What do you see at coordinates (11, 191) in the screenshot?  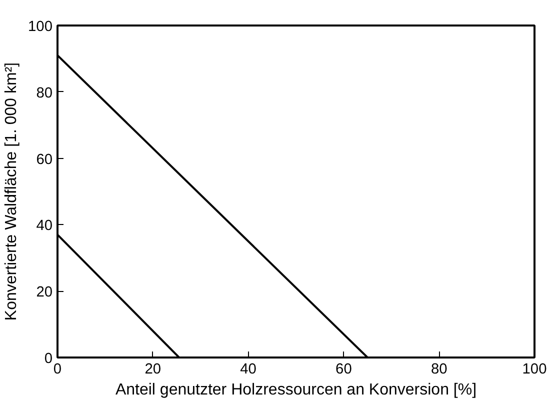 I see `y-axis-title: Konvertierte Waldfläche [1. 000 km²]` at bounding box center [11, 191].